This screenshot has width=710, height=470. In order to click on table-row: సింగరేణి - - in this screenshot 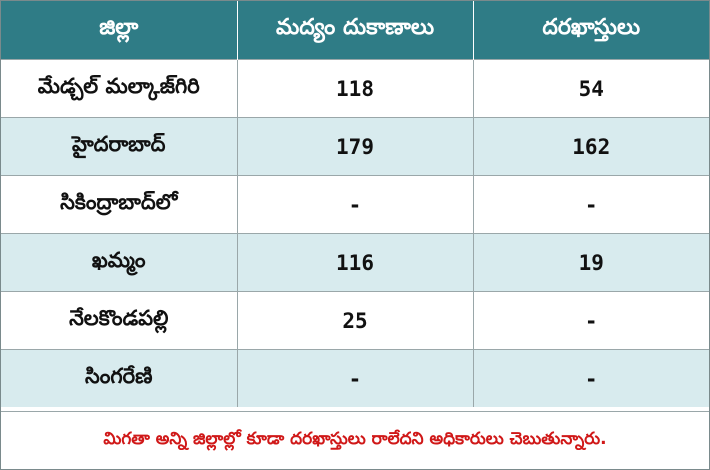, I will do `click(355, 379)`.